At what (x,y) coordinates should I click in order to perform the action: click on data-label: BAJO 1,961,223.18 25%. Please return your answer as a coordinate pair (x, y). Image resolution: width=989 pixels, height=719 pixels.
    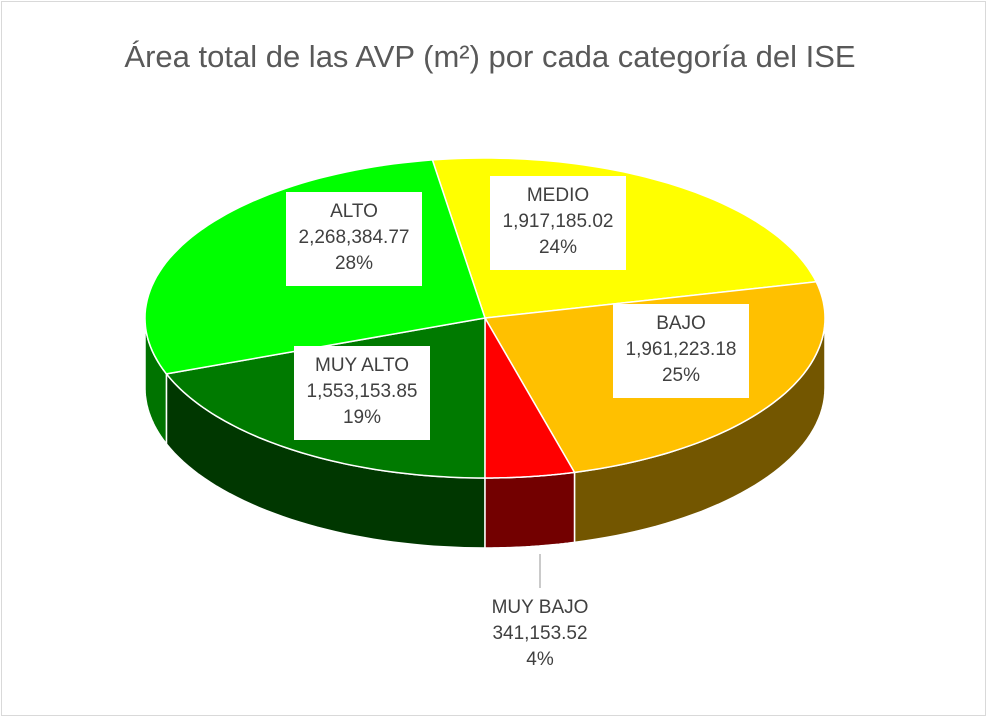
    Looking at the image, I should click on (681, 351).